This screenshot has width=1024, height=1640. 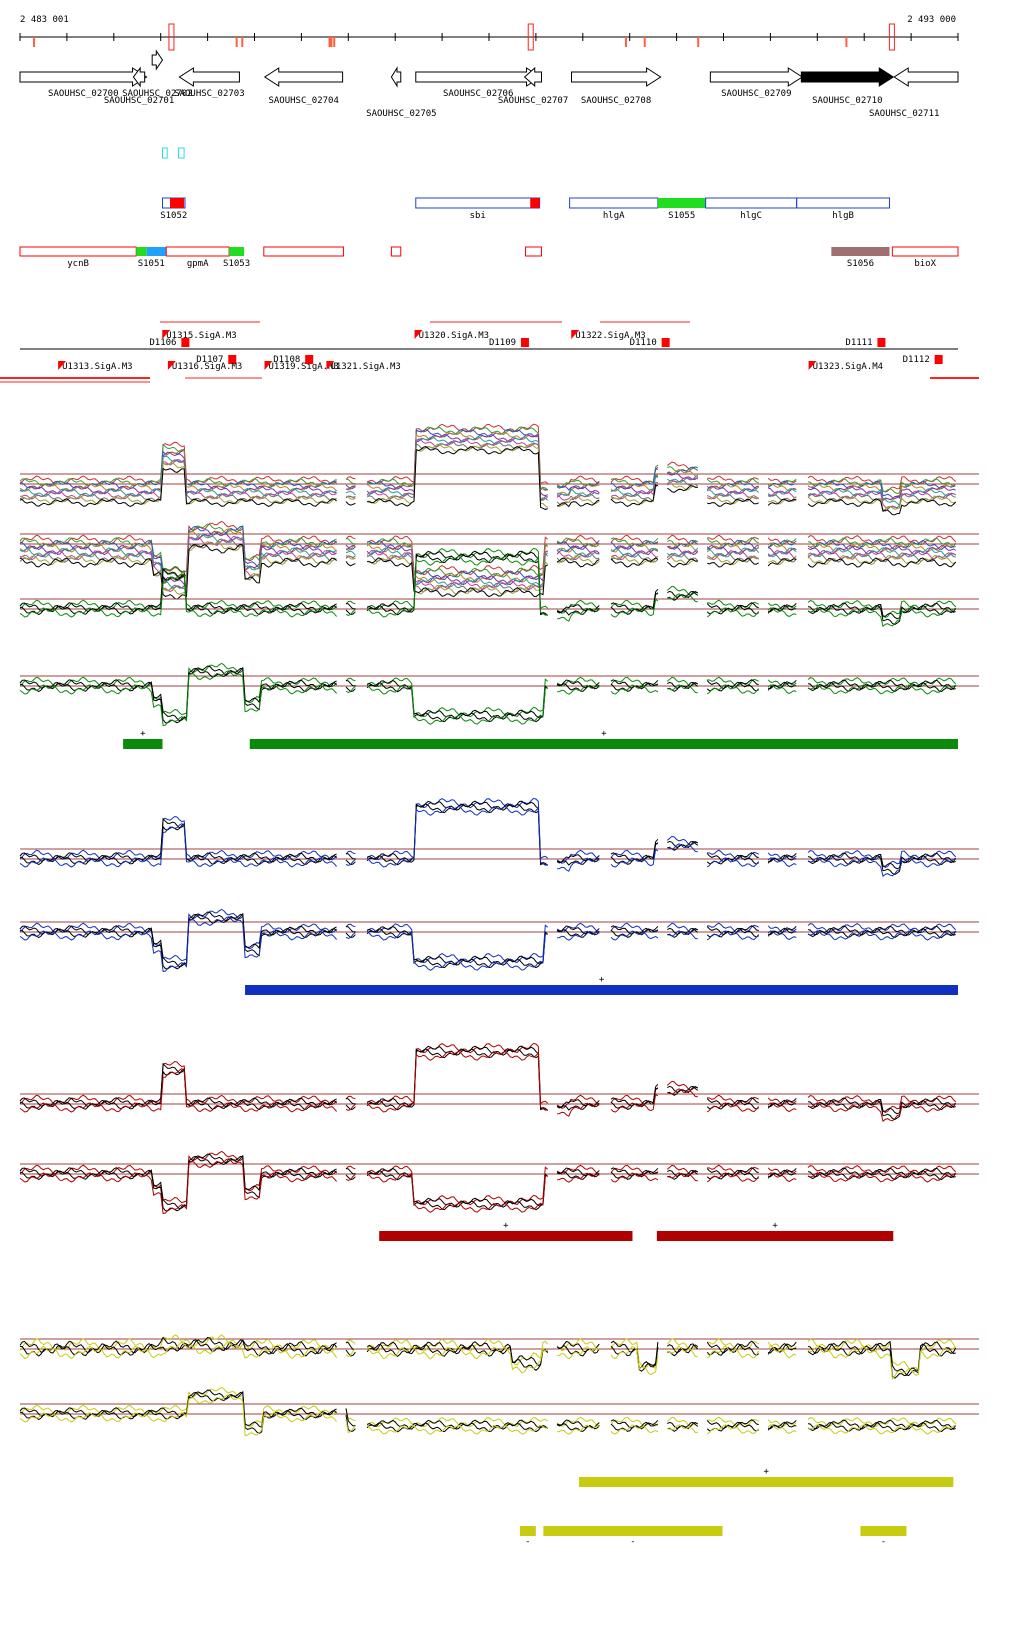 What do you see at coordinates (78, 264) in the screenshot?
I see `feature-label: ycnB` at bounding box center [78, 264].